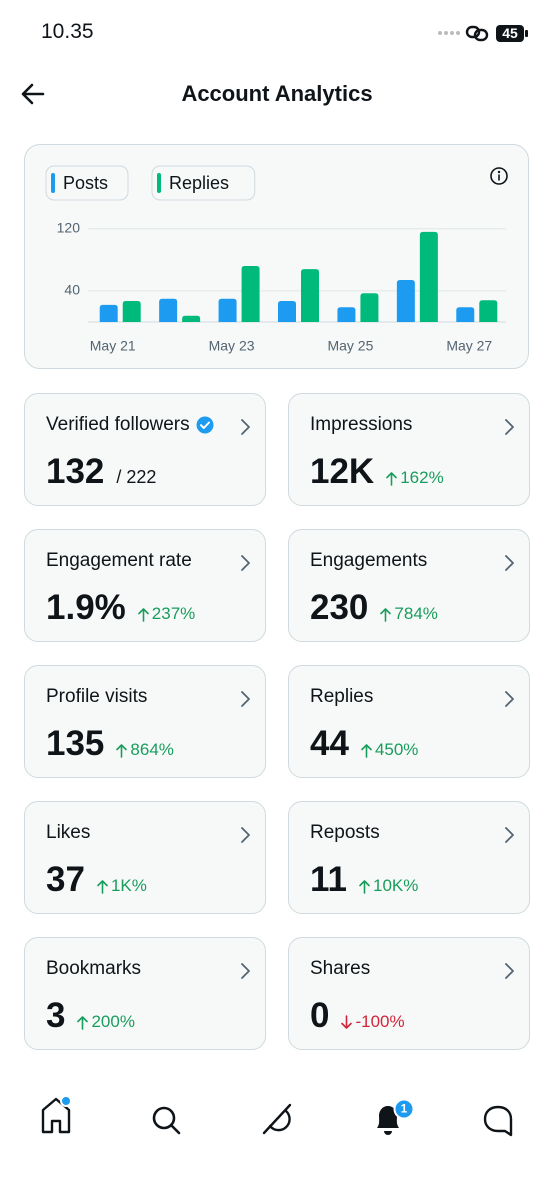 This screenshot has width=554, height=1199. I want to click on stat-label: Profile visits, so click(97, 696).